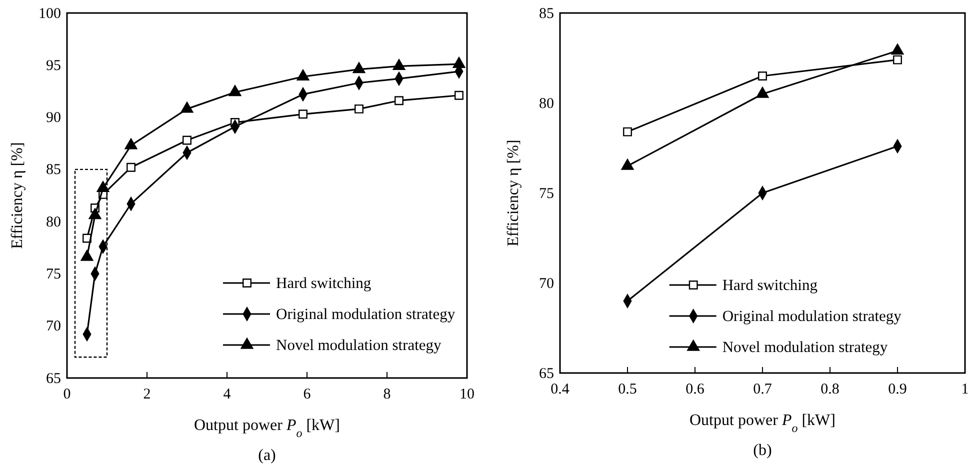  I want to click on x-tick-label: 2, so click(147, 394).